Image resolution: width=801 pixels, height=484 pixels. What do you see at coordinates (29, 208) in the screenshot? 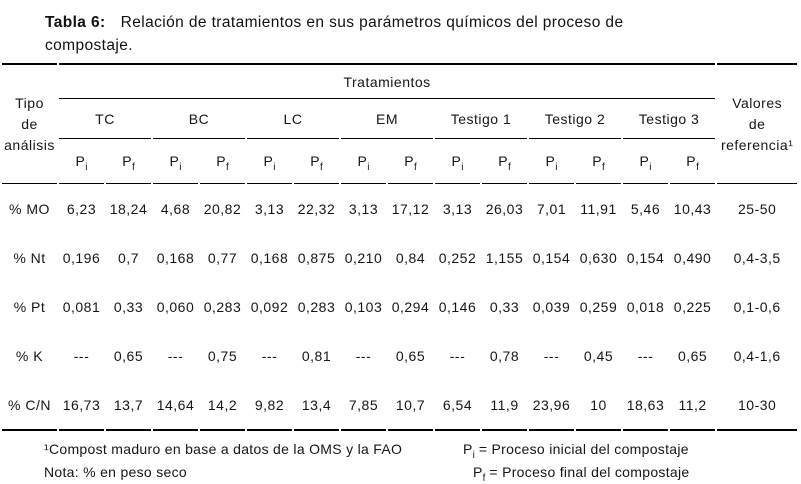
I see `row-label-mo: % MO` at bounding box center [29, 208].